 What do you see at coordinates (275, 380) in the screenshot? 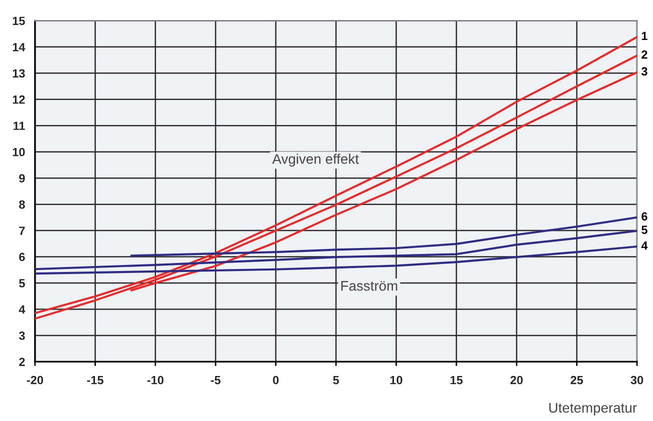
I see `x-tick-label: 0` at bounding box center [275, 380].